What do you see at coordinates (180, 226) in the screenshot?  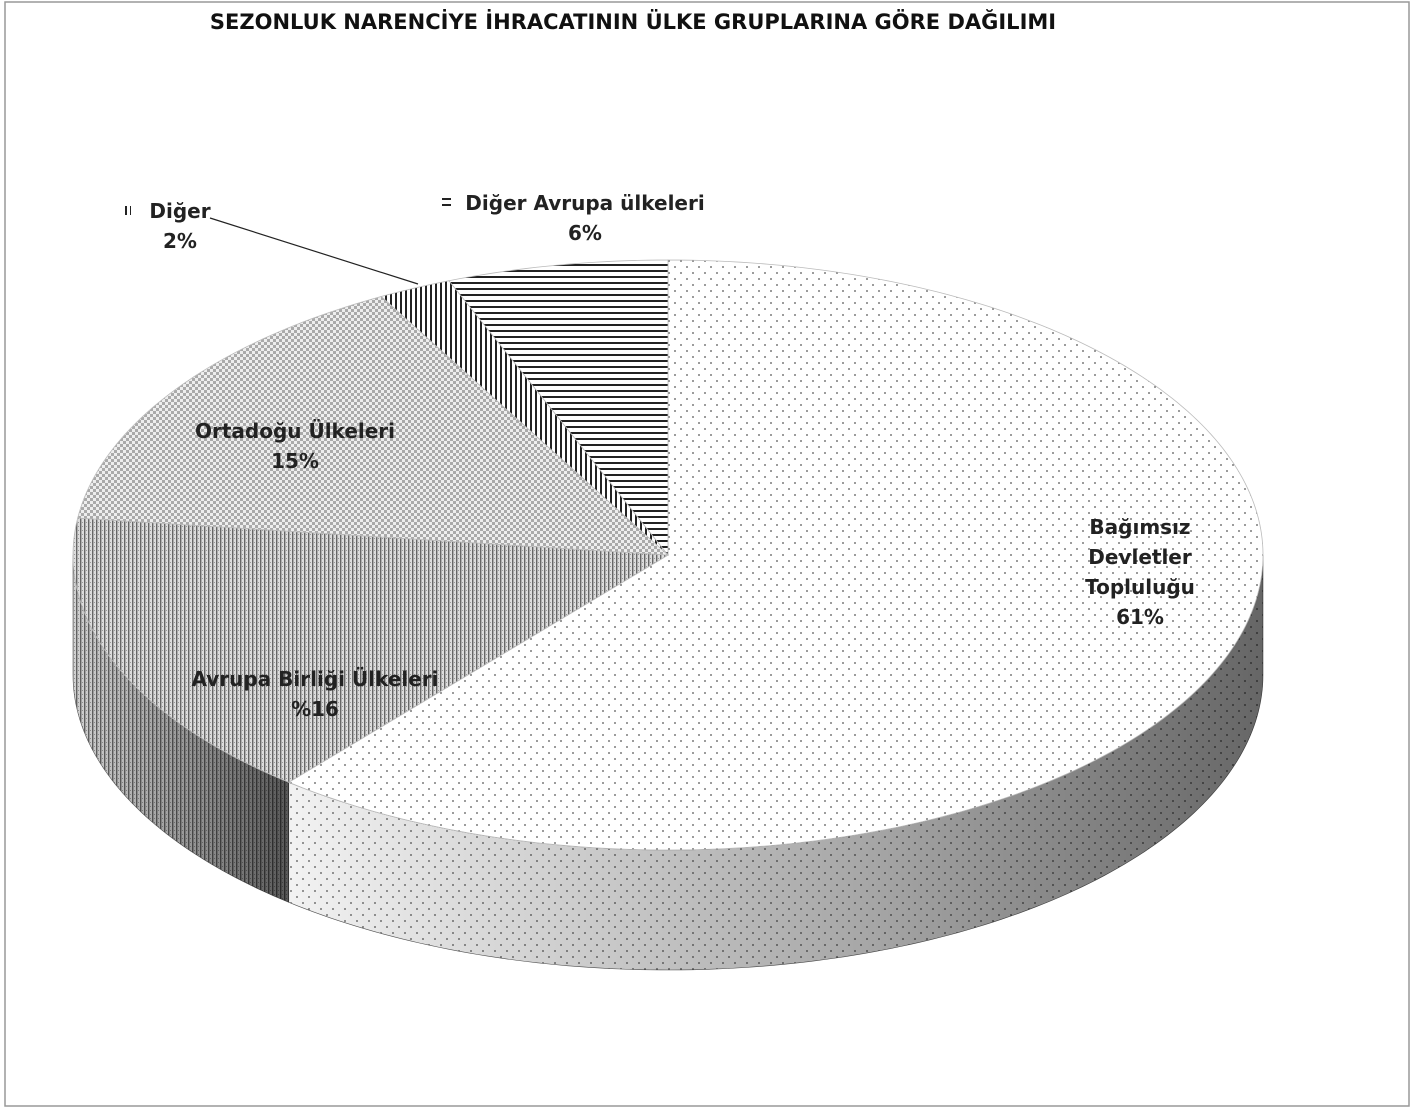 I see `data-label: Diğer 2%` at bounding box center [180, 226].